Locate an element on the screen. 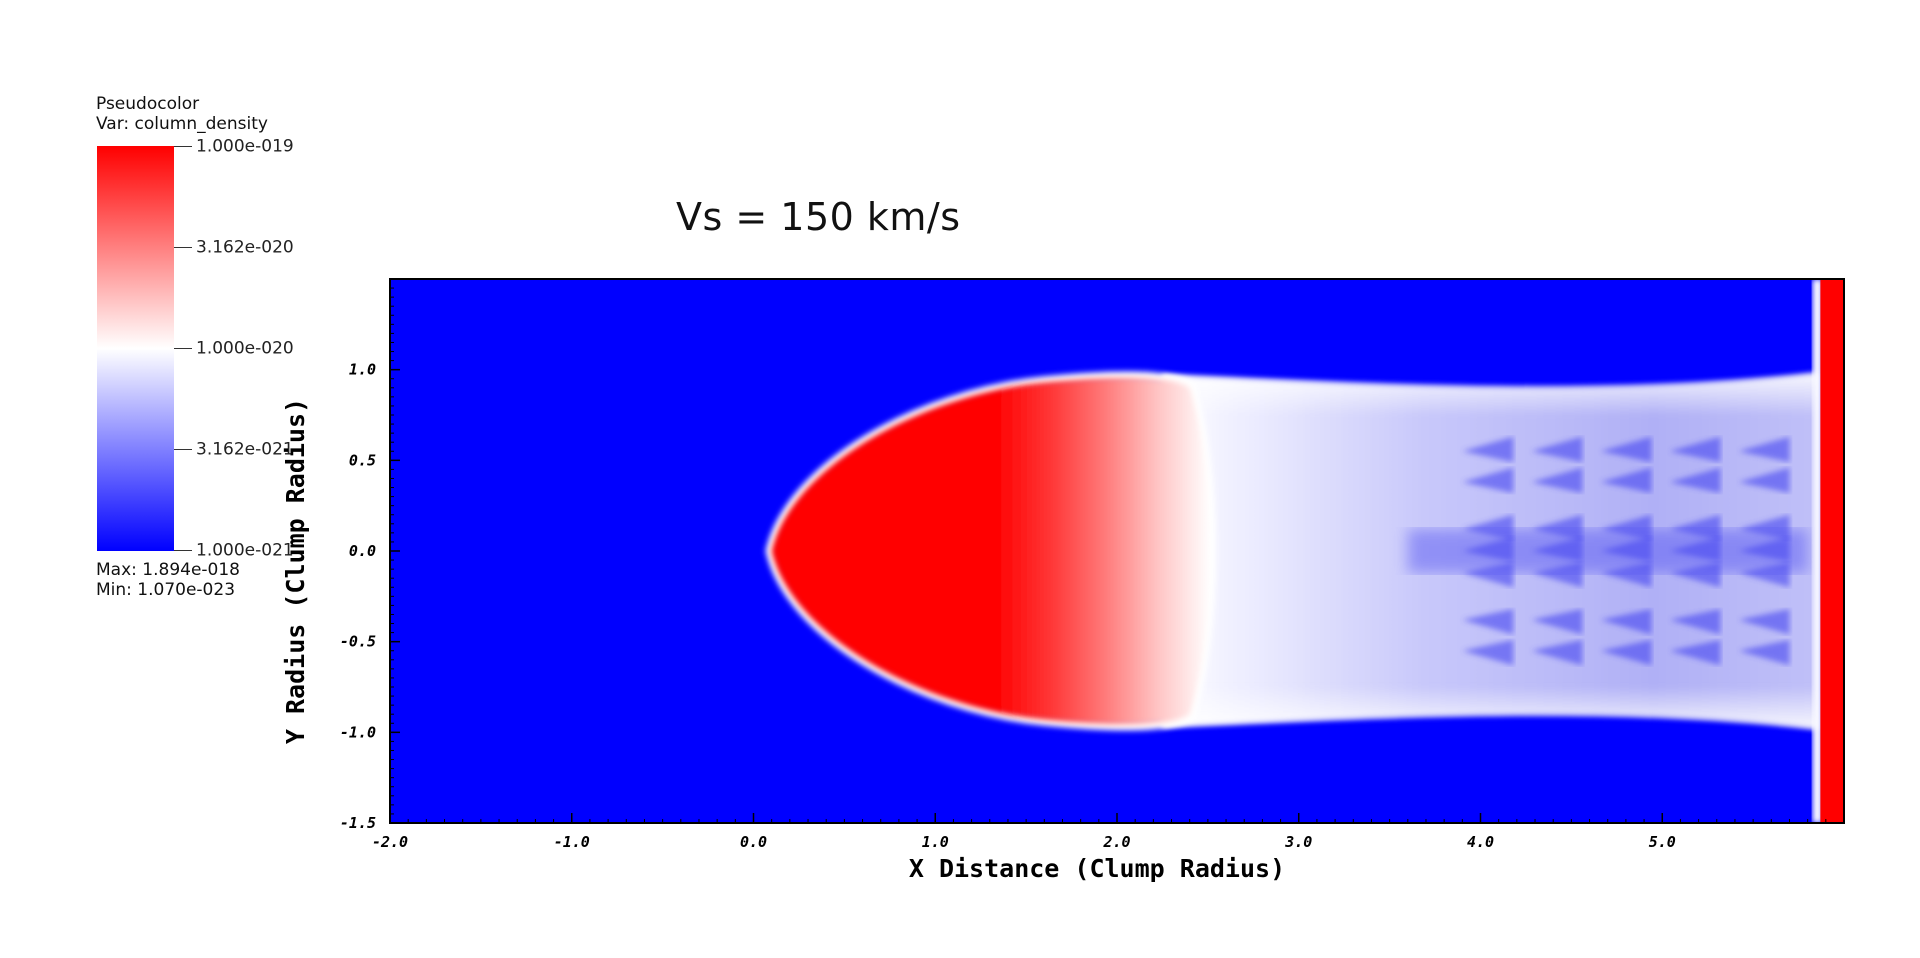 The width and height of the screenshot is (1920, 958). clump-body is located at coordinates (991, 551).